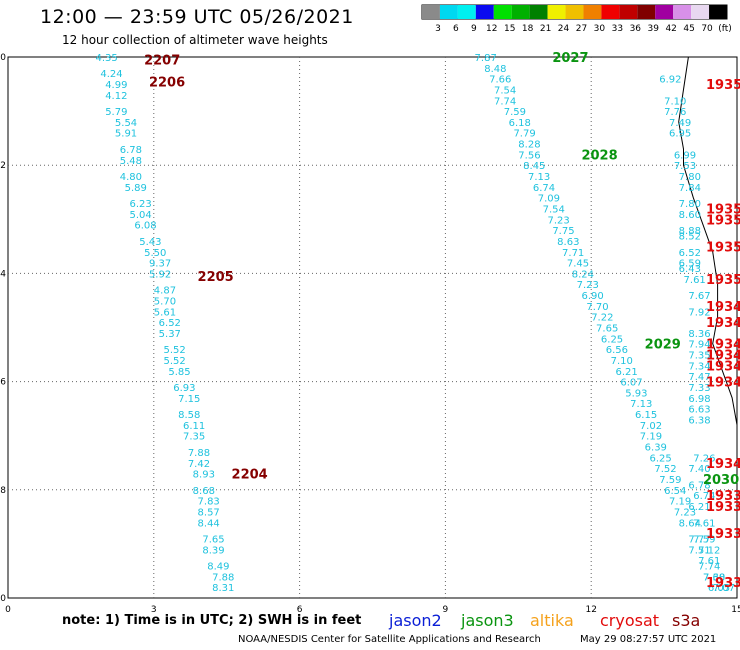 The width and height of the screenshot is (740, 650). Describe the element at coordinates (690, 215) in the screenshot. I see `wave-height-label: 8.60` at that location.